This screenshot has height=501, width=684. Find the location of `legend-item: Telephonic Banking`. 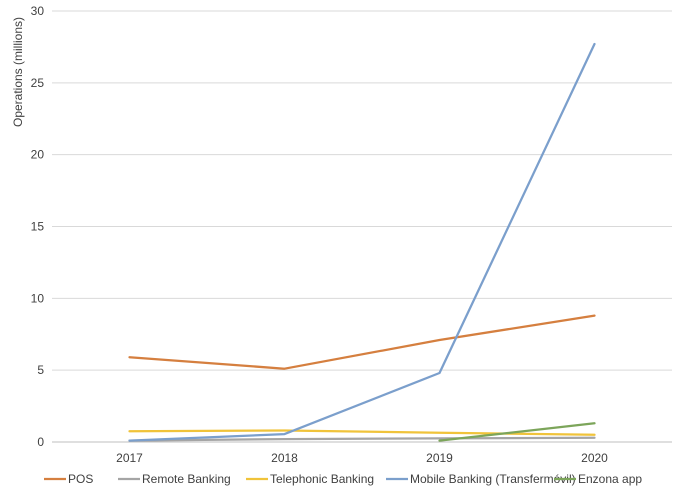

legend-item: Telephonic Banking is located at coordinates (310, 479).